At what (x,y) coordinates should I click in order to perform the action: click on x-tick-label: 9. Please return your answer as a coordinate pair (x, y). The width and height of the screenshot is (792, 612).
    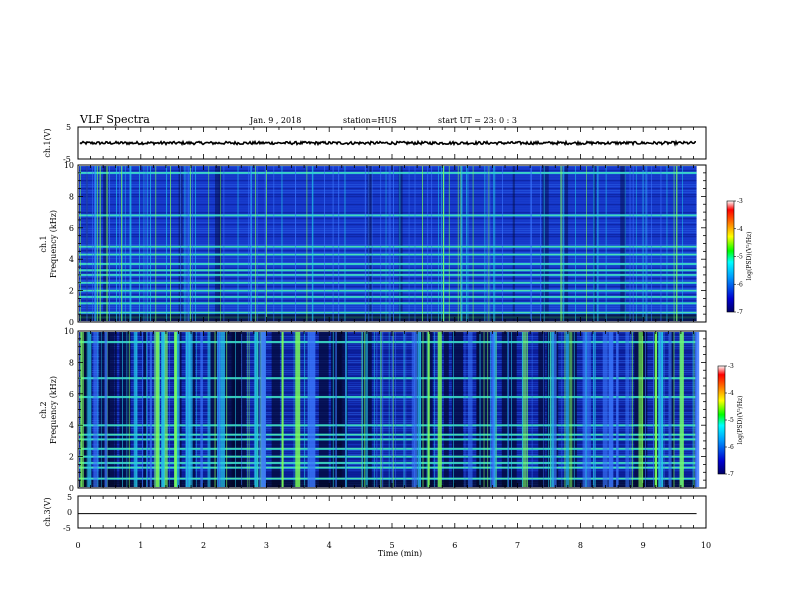
    Looking at the image, I should click on (643, 545).